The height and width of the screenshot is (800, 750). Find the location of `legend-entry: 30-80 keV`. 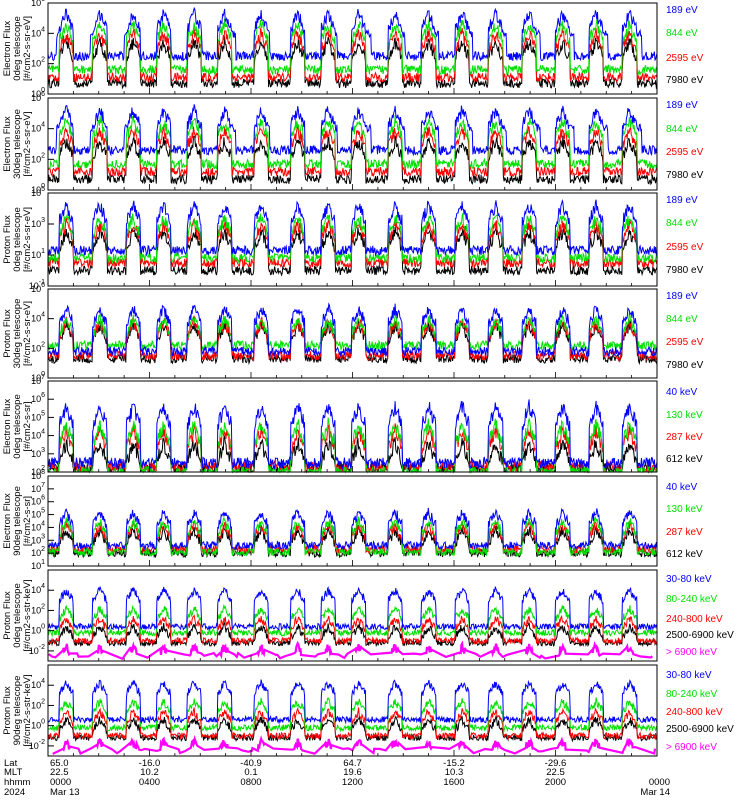

legend-entry: 30-80 keV is located at coordinates (689, 675).